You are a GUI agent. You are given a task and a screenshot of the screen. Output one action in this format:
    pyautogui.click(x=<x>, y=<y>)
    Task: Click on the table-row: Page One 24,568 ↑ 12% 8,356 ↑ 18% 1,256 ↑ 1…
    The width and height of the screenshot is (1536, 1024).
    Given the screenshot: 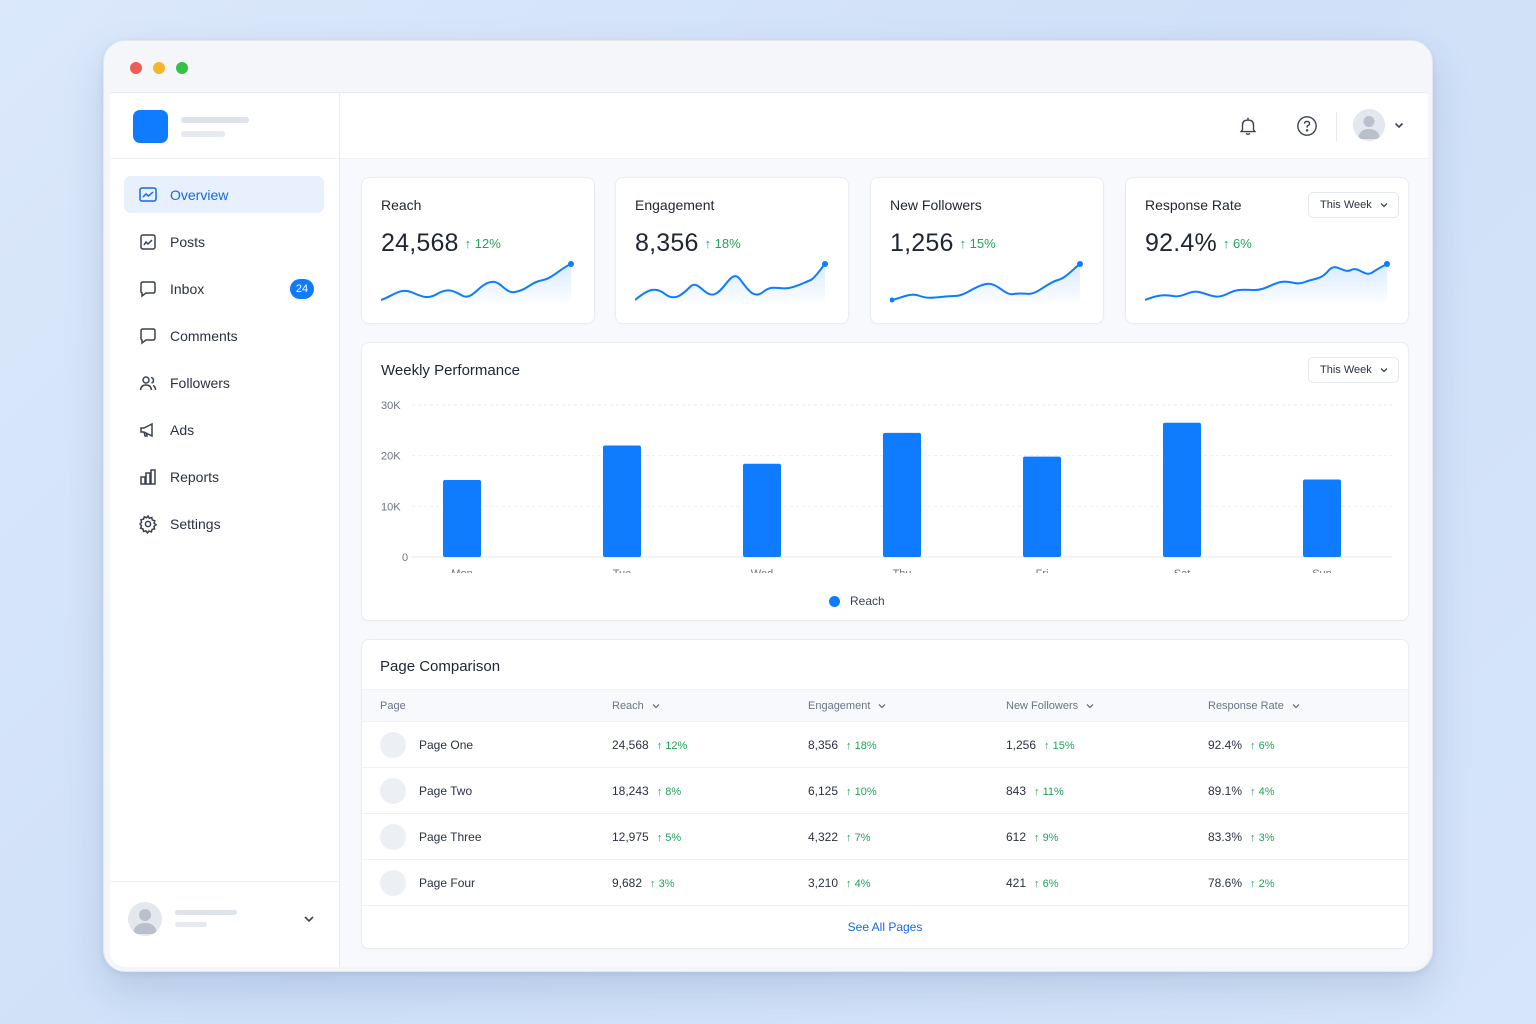 What is the action you would take?
    pyautogui.click(x=885, y=745)
    